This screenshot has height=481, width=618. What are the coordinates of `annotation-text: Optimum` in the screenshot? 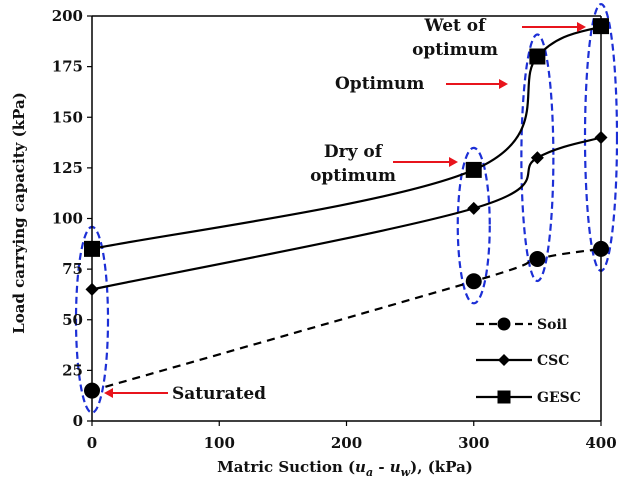 It's located at (379, 84).